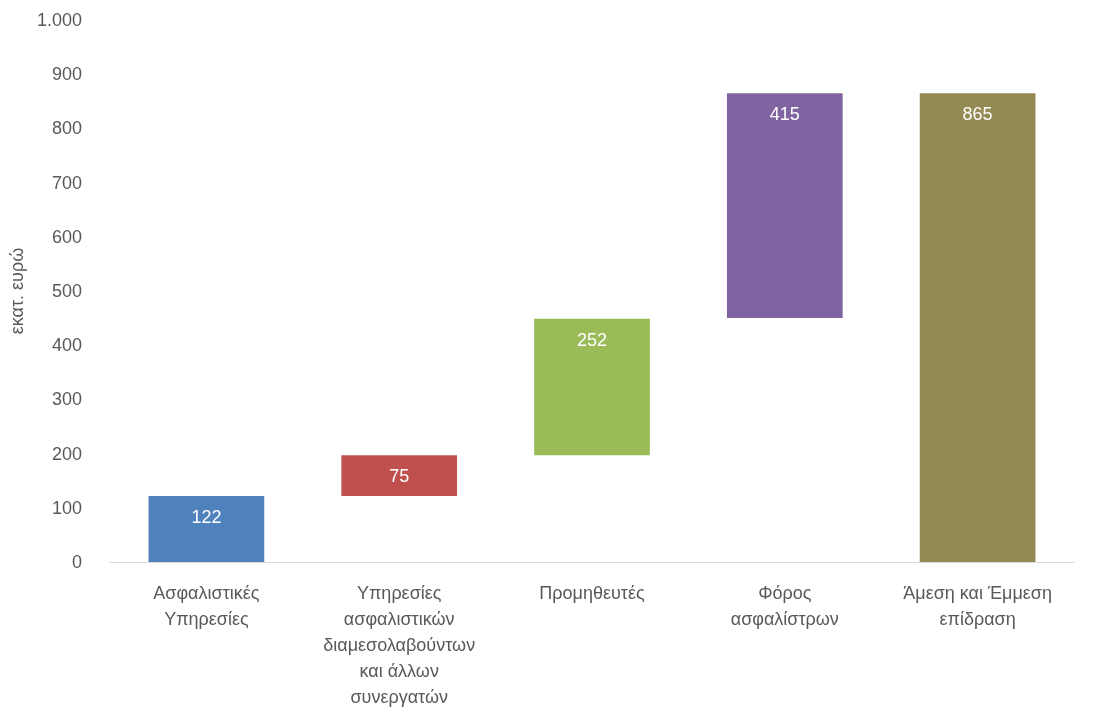 The image size is (1094, 721). What do you see at coordinates (977, 606) in the screenshot?
I see `x-tick-label: Άμεση και Έμμεση επίδραση` at bounding box center [977, 606].